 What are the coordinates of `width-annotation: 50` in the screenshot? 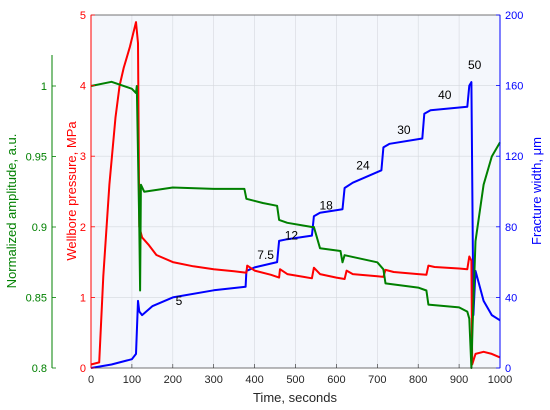 It's located at (475, 65).